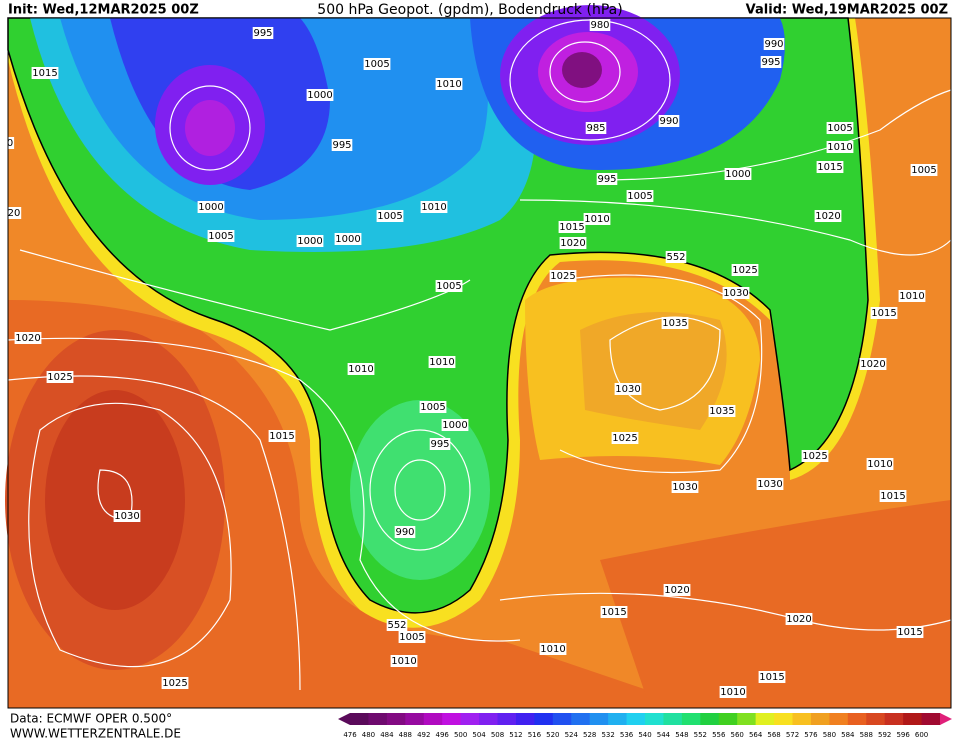 The width and height of the screenshot is (959, 741). What do you see at coordinates (866, 735) in the screenshot?
I see `colorbar-label: 588` at bounding box center [866, 735].